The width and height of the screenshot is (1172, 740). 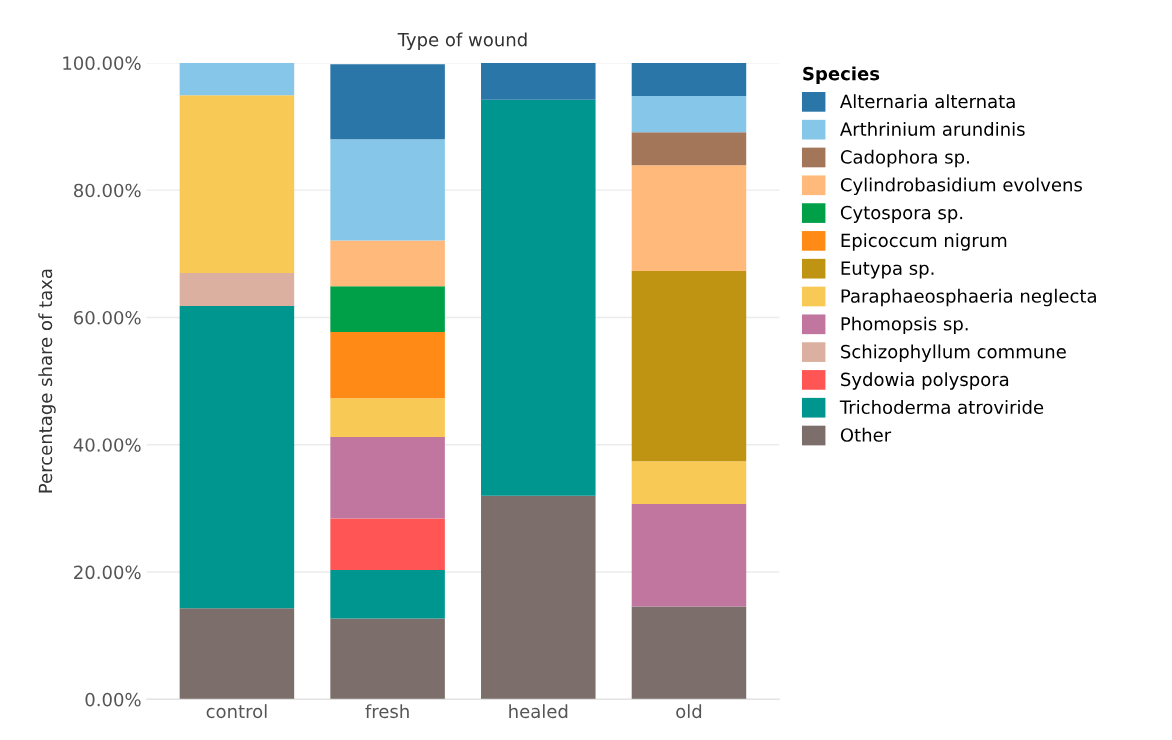 What do you see at coordinates (941, 407) in the screenshot?
I see `legend-label: Trichoderma atroviride` at bounding box center [941, 407].